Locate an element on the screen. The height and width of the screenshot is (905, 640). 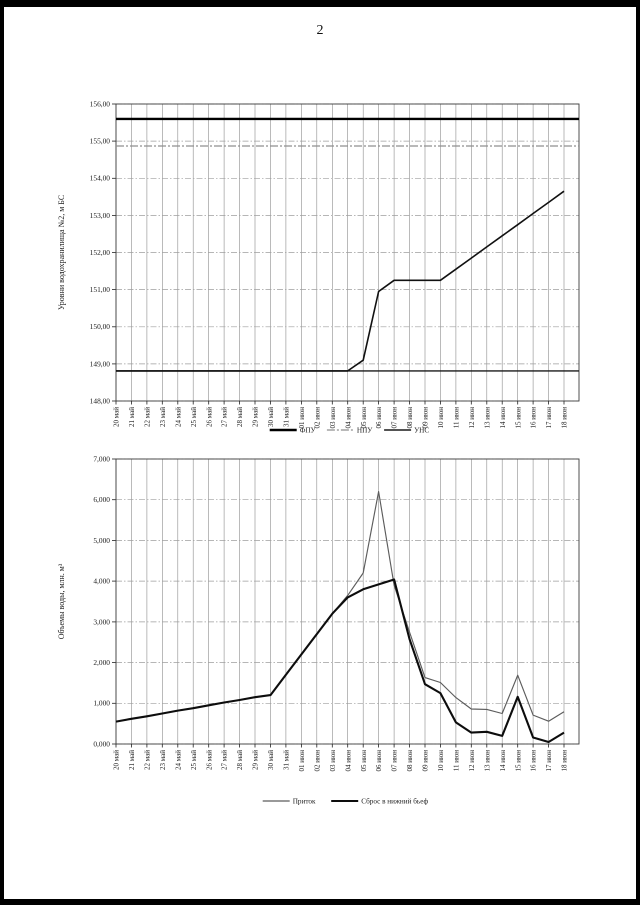
legend-label: УНС is located at coordinates (421, 431).